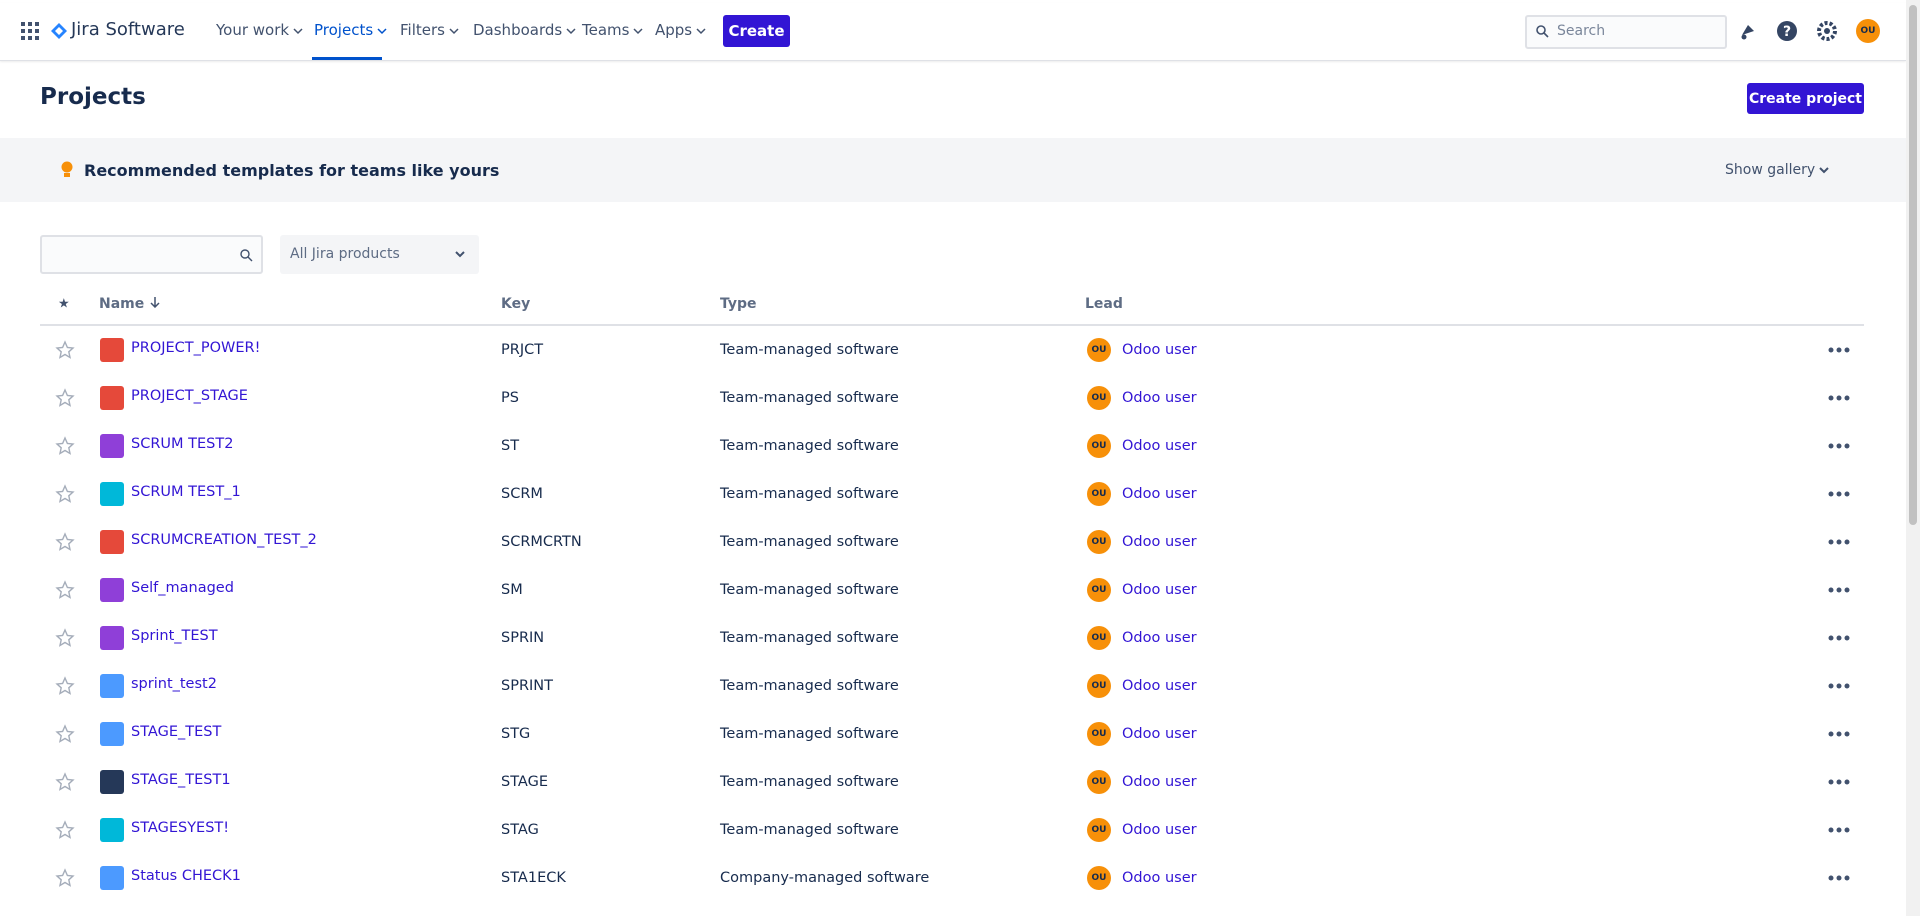 The width and height of the screenshot is (1920, 916). What do you see at coordinates (259, 30) in the screenshot?
I see `nav-item: Your work` at bounding box center [259, 30].